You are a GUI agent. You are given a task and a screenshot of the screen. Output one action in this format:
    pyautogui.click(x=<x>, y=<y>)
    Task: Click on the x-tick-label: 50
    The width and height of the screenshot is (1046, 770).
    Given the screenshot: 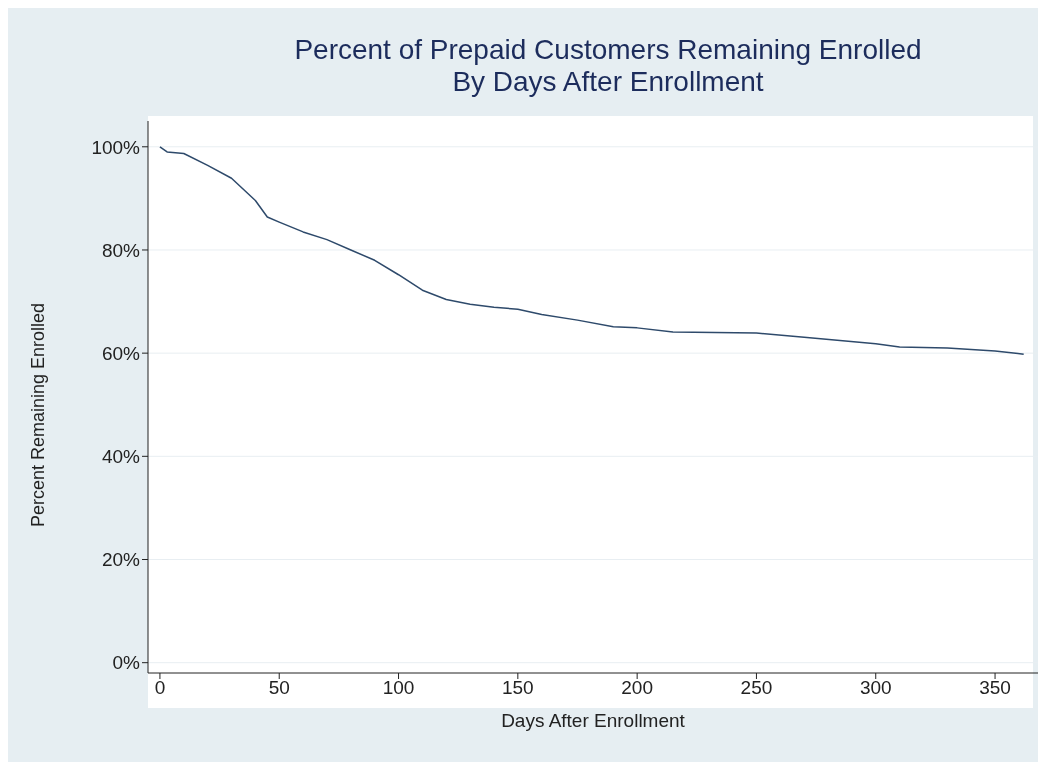 What is the action you would take?
    pyautogui.click(x=279, y=688)
    